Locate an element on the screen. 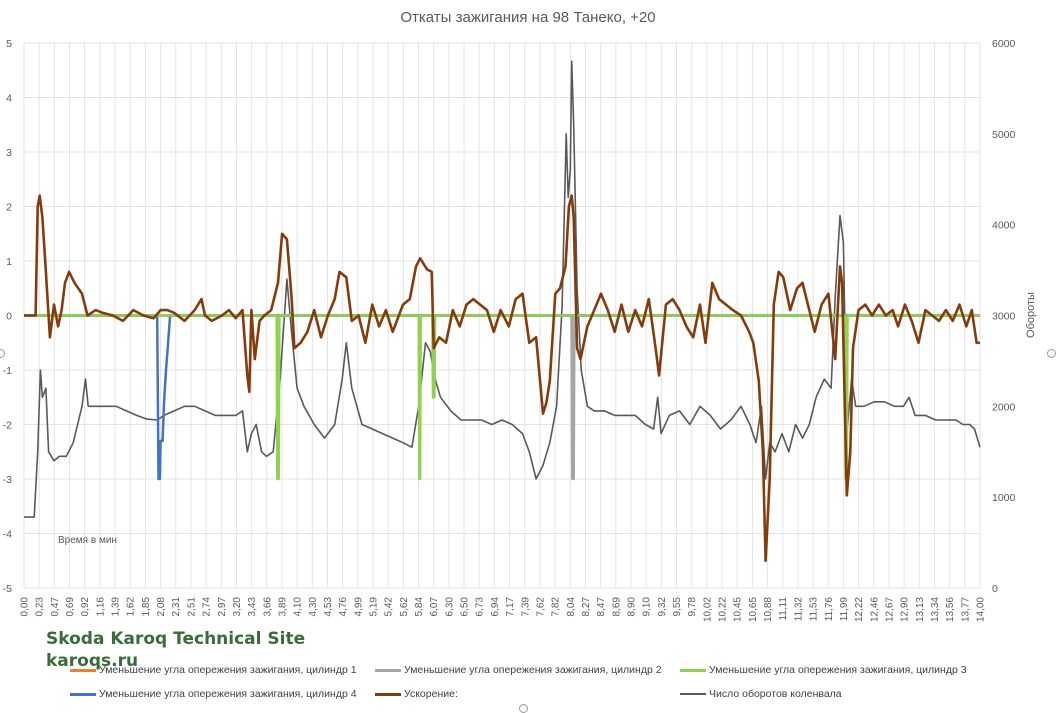 The width and height of the screenshot is (1056, 713). x-tick-label: 4,76 is located at coordinates (343, 607).